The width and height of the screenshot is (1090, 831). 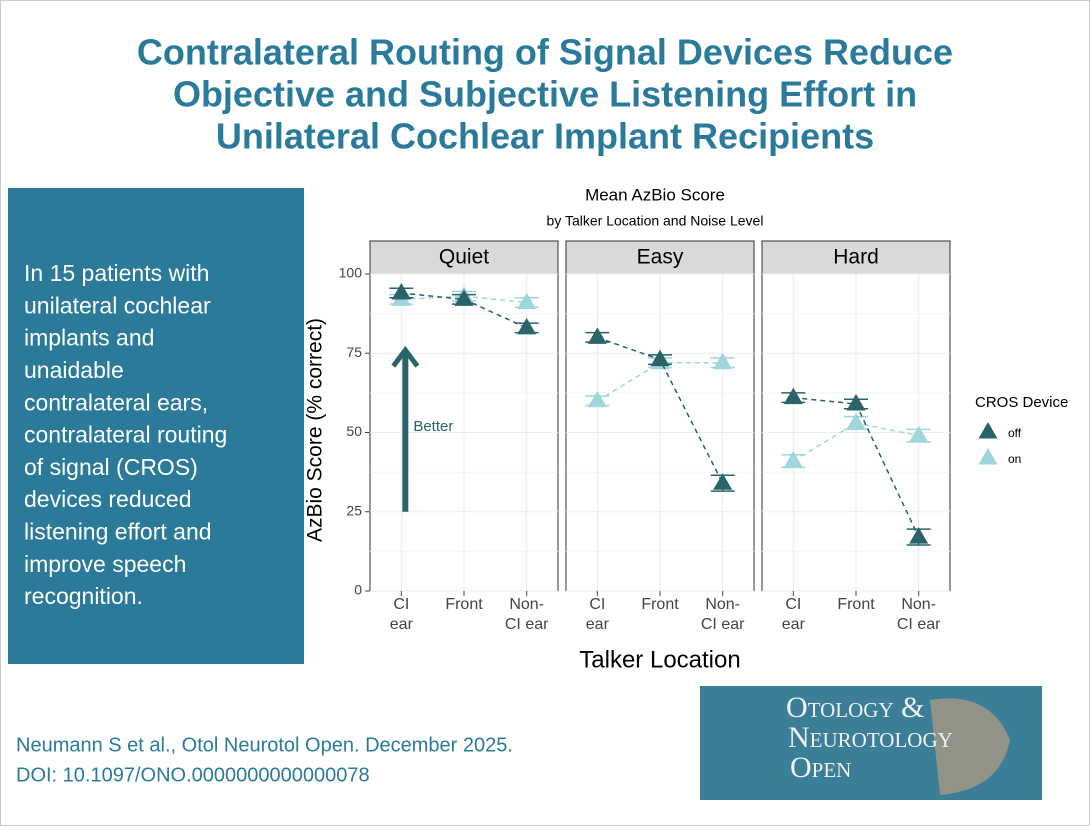 I want to click on strip-label: Quiet, so click(x=464, y=257).